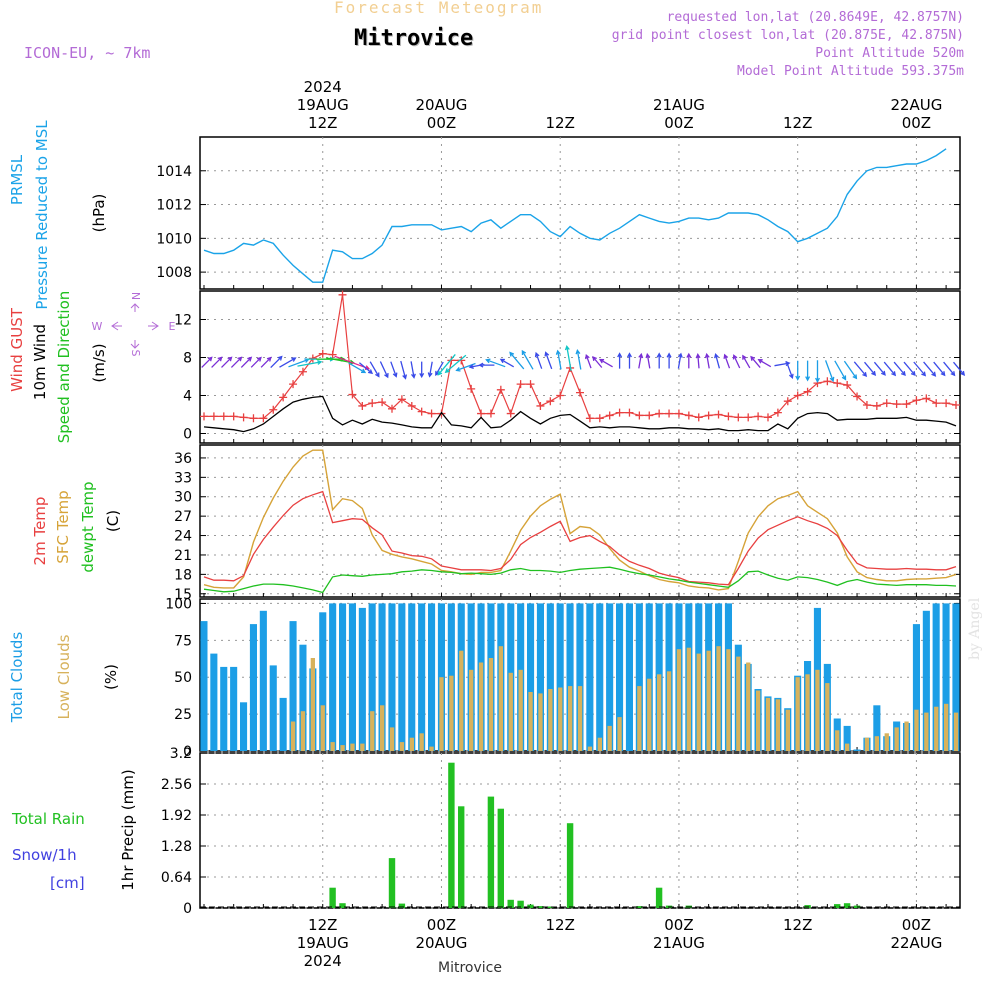 This screenshot has width=1000, height=1000. What do you see at coordinates (87, 53) in the screenshot?
I see `model-label: ICON-EU, ~ 7km` at bounding box center [87, 53].